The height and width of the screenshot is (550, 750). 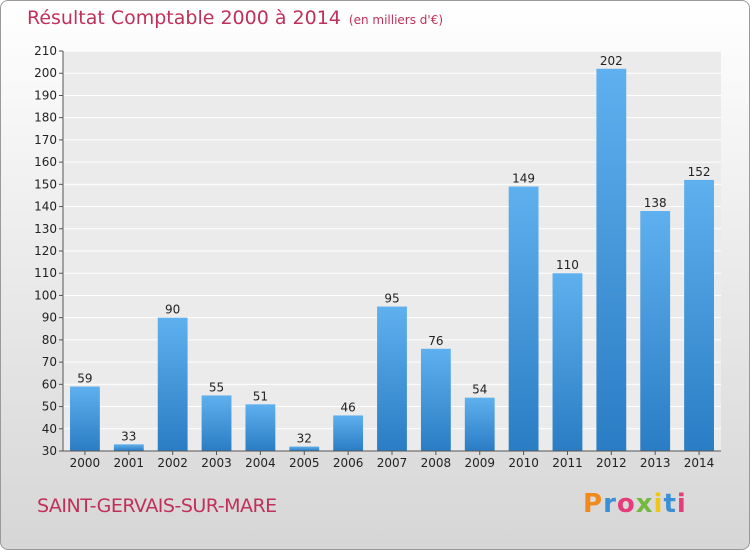 What do you see at coordinates (49, 407) in the screenshot?
I see `y-tick-label: 50` at bounding box center [49, 407].